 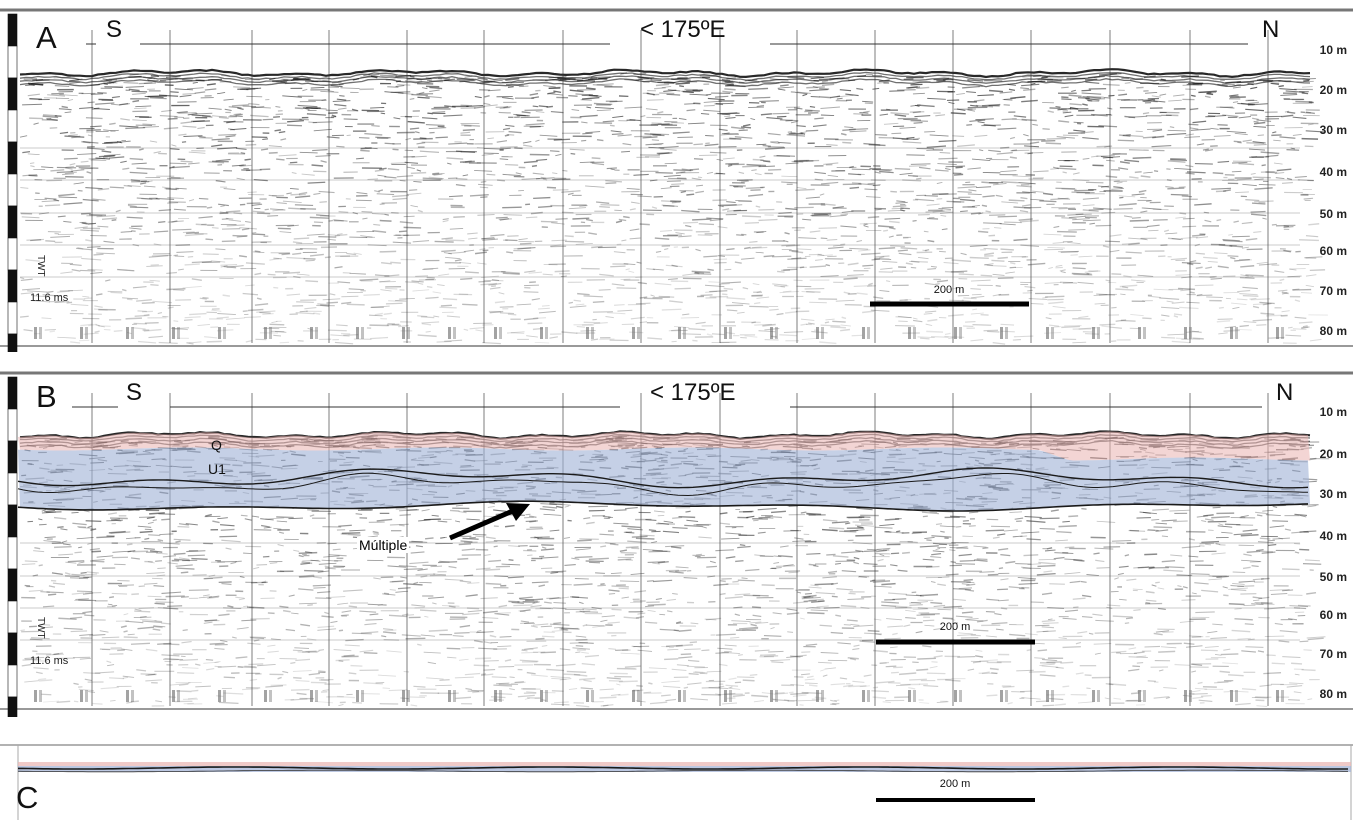 I want to click on time-scale-block, so click(x=12, y=706).